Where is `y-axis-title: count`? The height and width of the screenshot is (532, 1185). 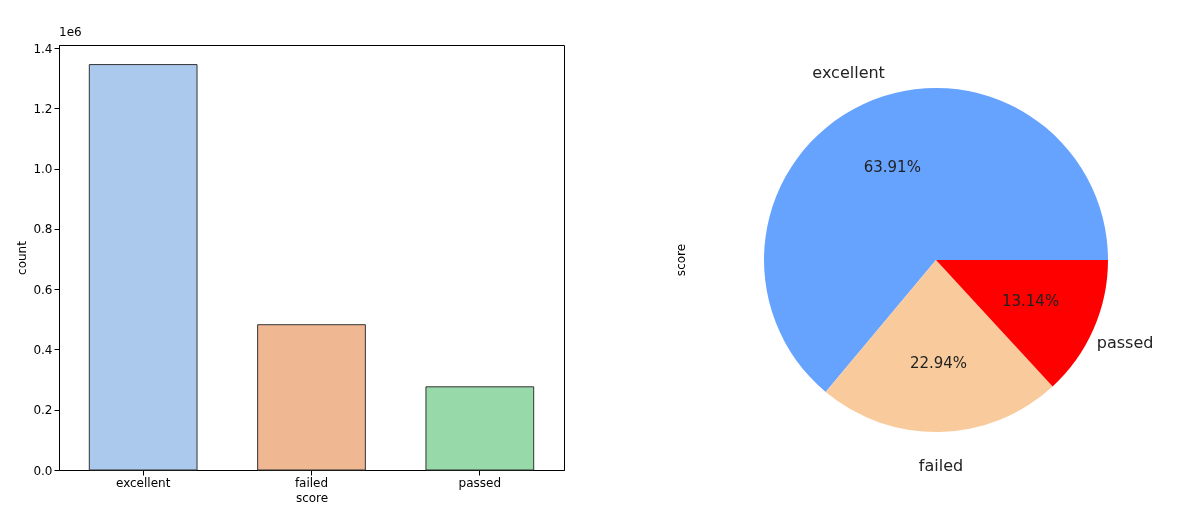
y-axis-title: count is located at coordinates (22, 257).